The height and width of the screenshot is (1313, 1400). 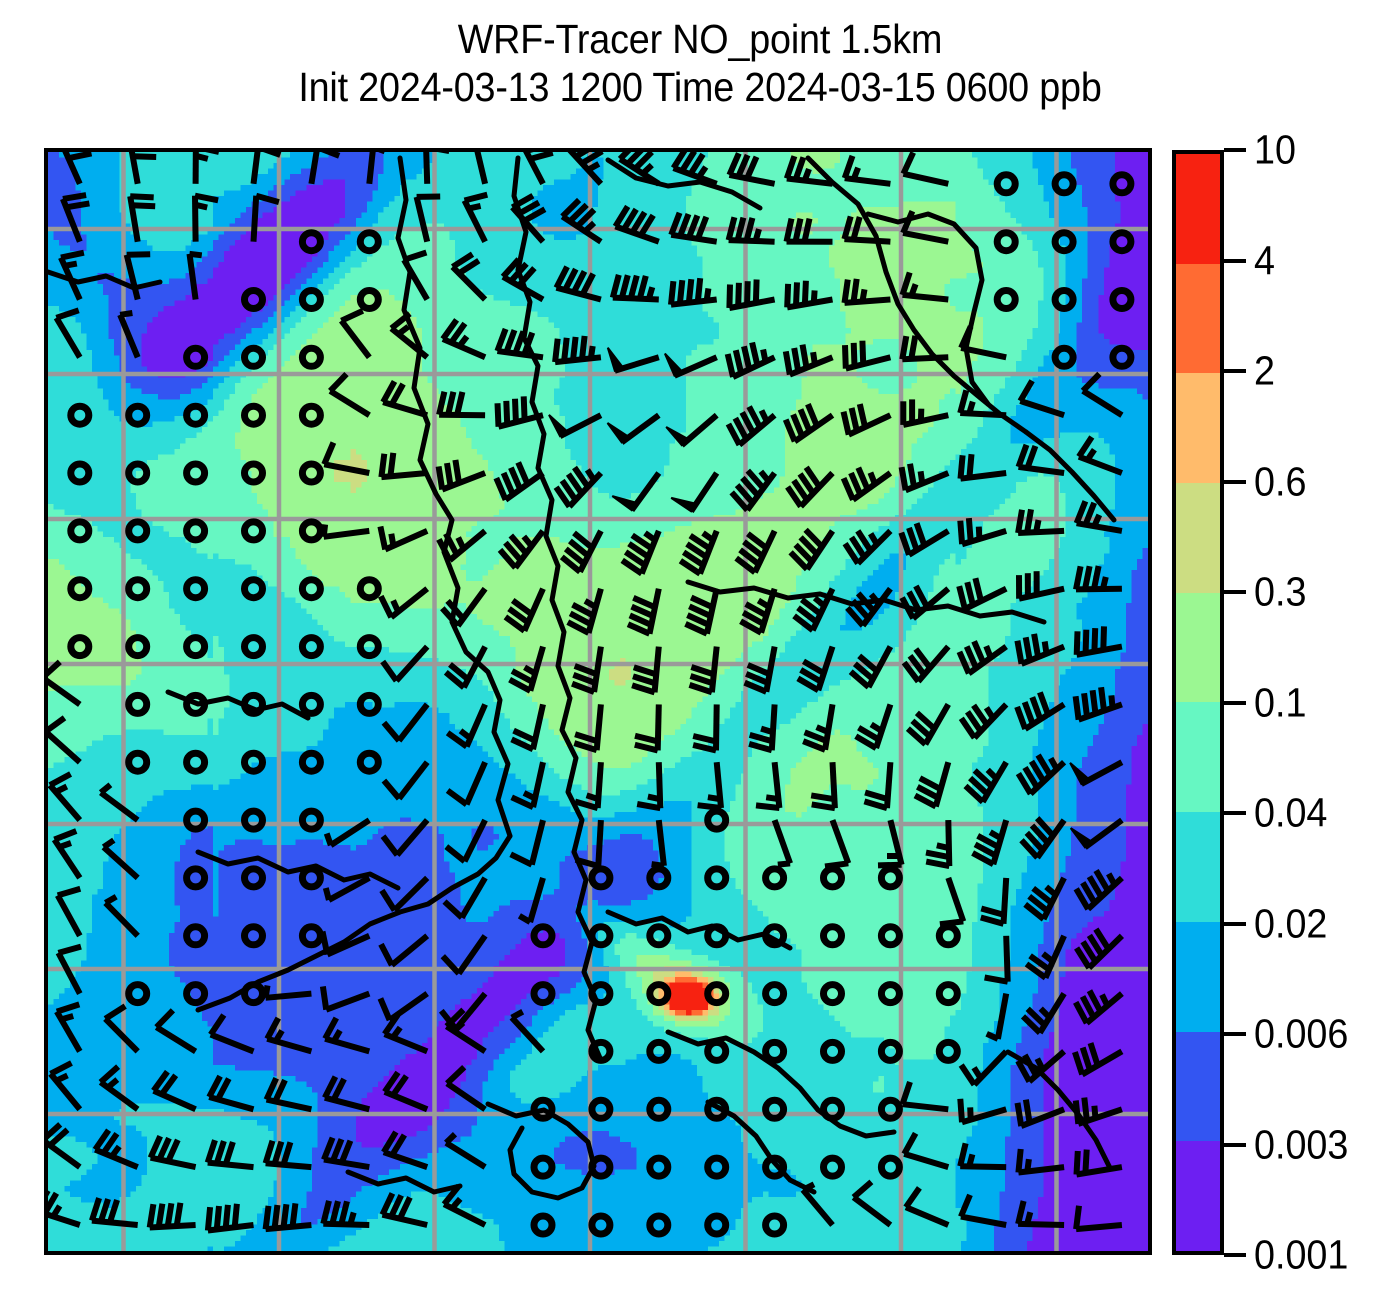 I want to click on colorbar, so click(x=1198, y=702).